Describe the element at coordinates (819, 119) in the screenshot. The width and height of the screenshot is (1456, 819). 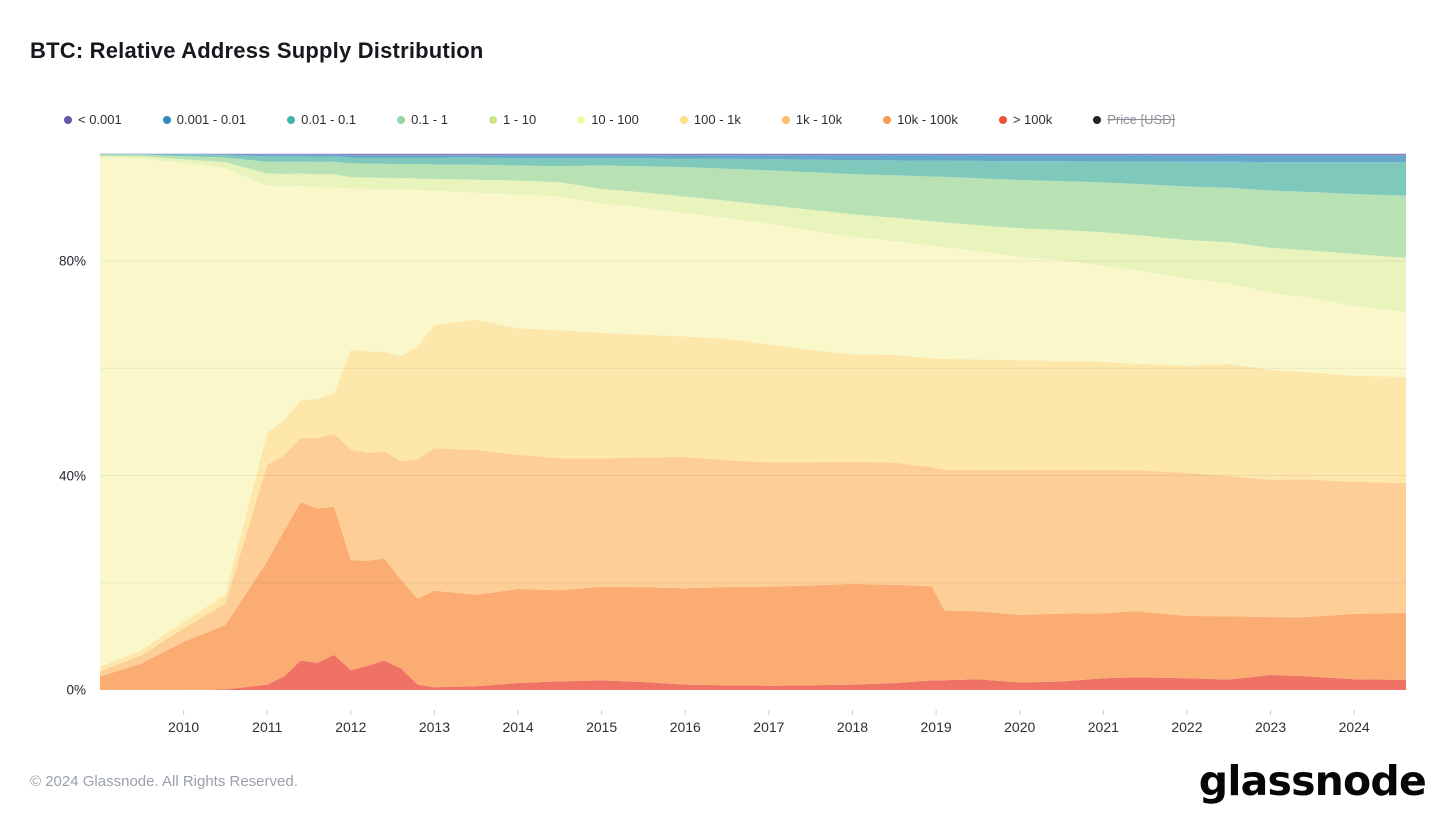
I see `legend-label: 1k - 10k` at that location.